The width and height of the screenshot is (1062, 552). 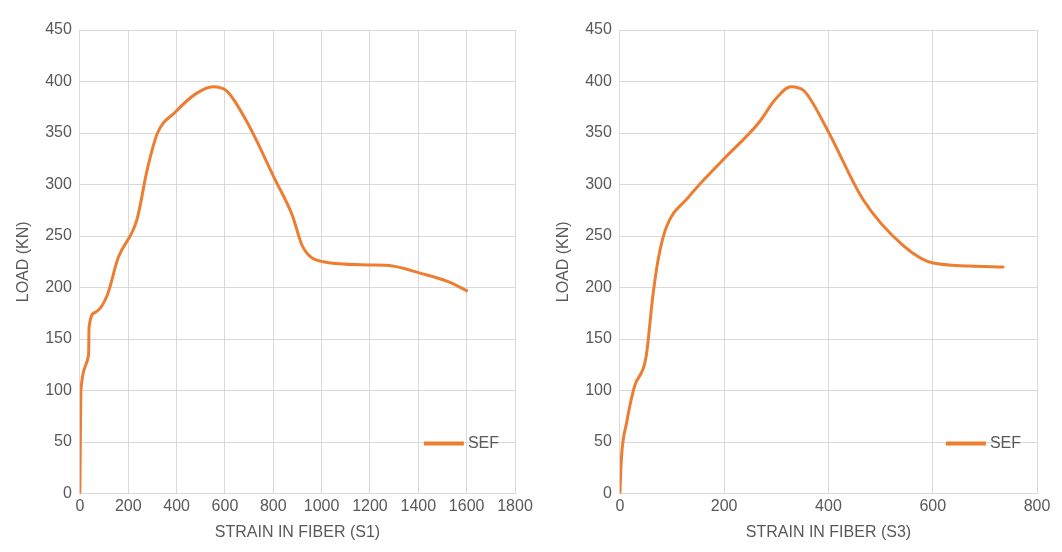 What do you see at coordinates (297, 531) in the screenshot?
I see `x-axis-title: STRAIN IN FIBER (S1)` at bounding box center [297, 531].